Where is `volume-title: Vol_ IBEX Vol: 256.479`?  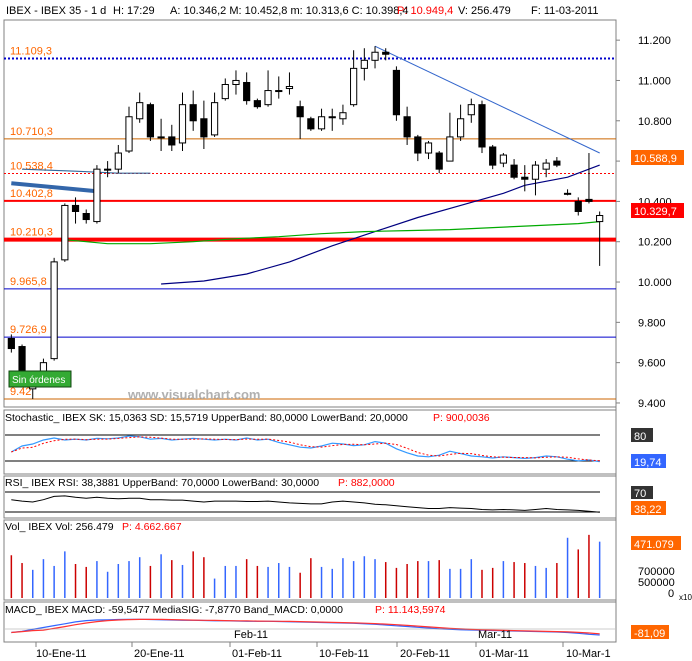
volume-title: Vol_ IBEX Vol: 256.479 is located at coordinates (59, 527).